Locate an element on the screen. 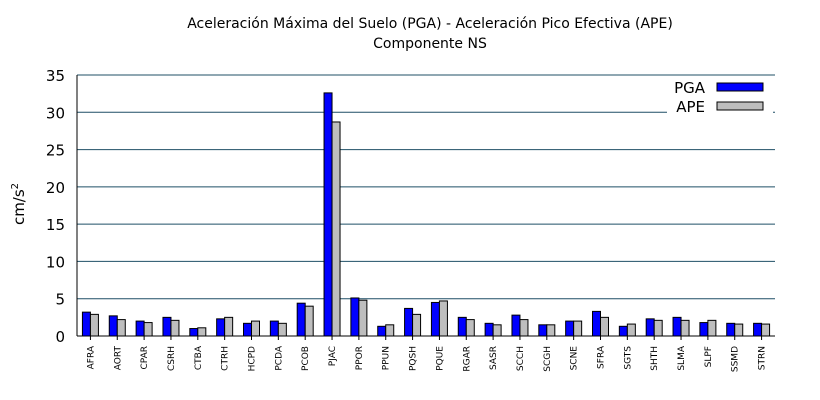  y-tick-label: 25 is located at coordinates (55, 151).